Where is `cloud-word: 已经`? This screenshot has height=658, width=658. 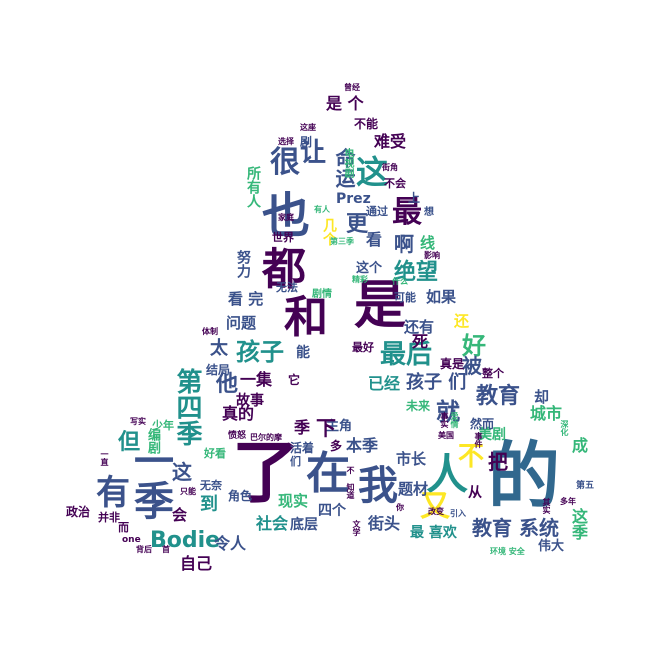 cloud-word: 已经 is located at coordinates (384, 383).